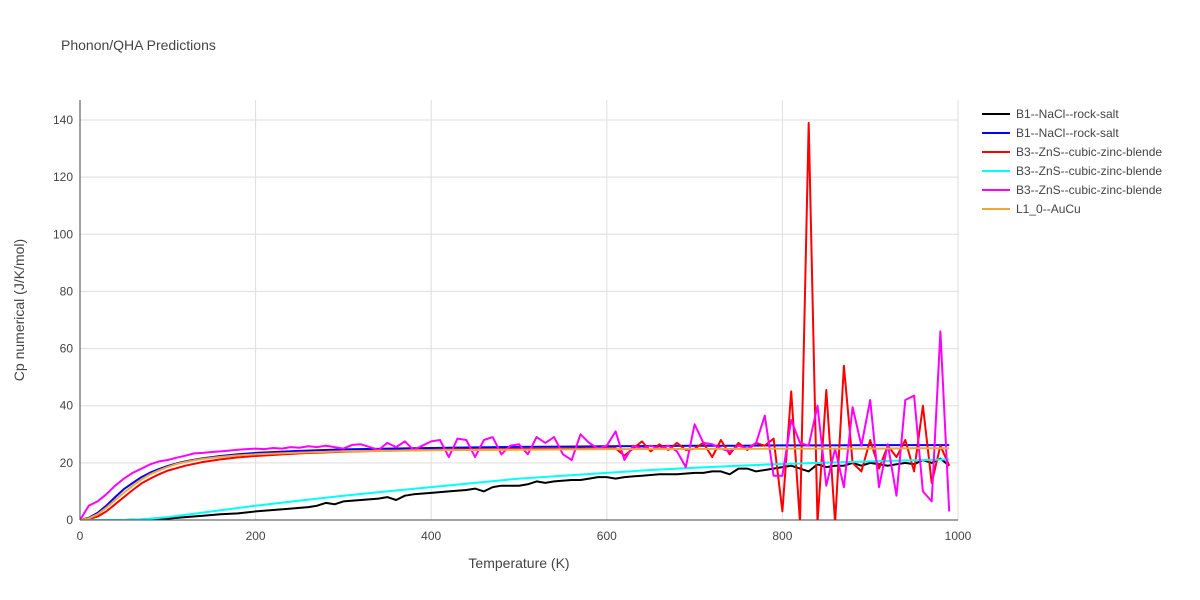 The width and height of the screenshot is (1200, 600). Describe the element at coordinates (607, 536) in the screenshot. I see `x-tick-label: 600` at that location.